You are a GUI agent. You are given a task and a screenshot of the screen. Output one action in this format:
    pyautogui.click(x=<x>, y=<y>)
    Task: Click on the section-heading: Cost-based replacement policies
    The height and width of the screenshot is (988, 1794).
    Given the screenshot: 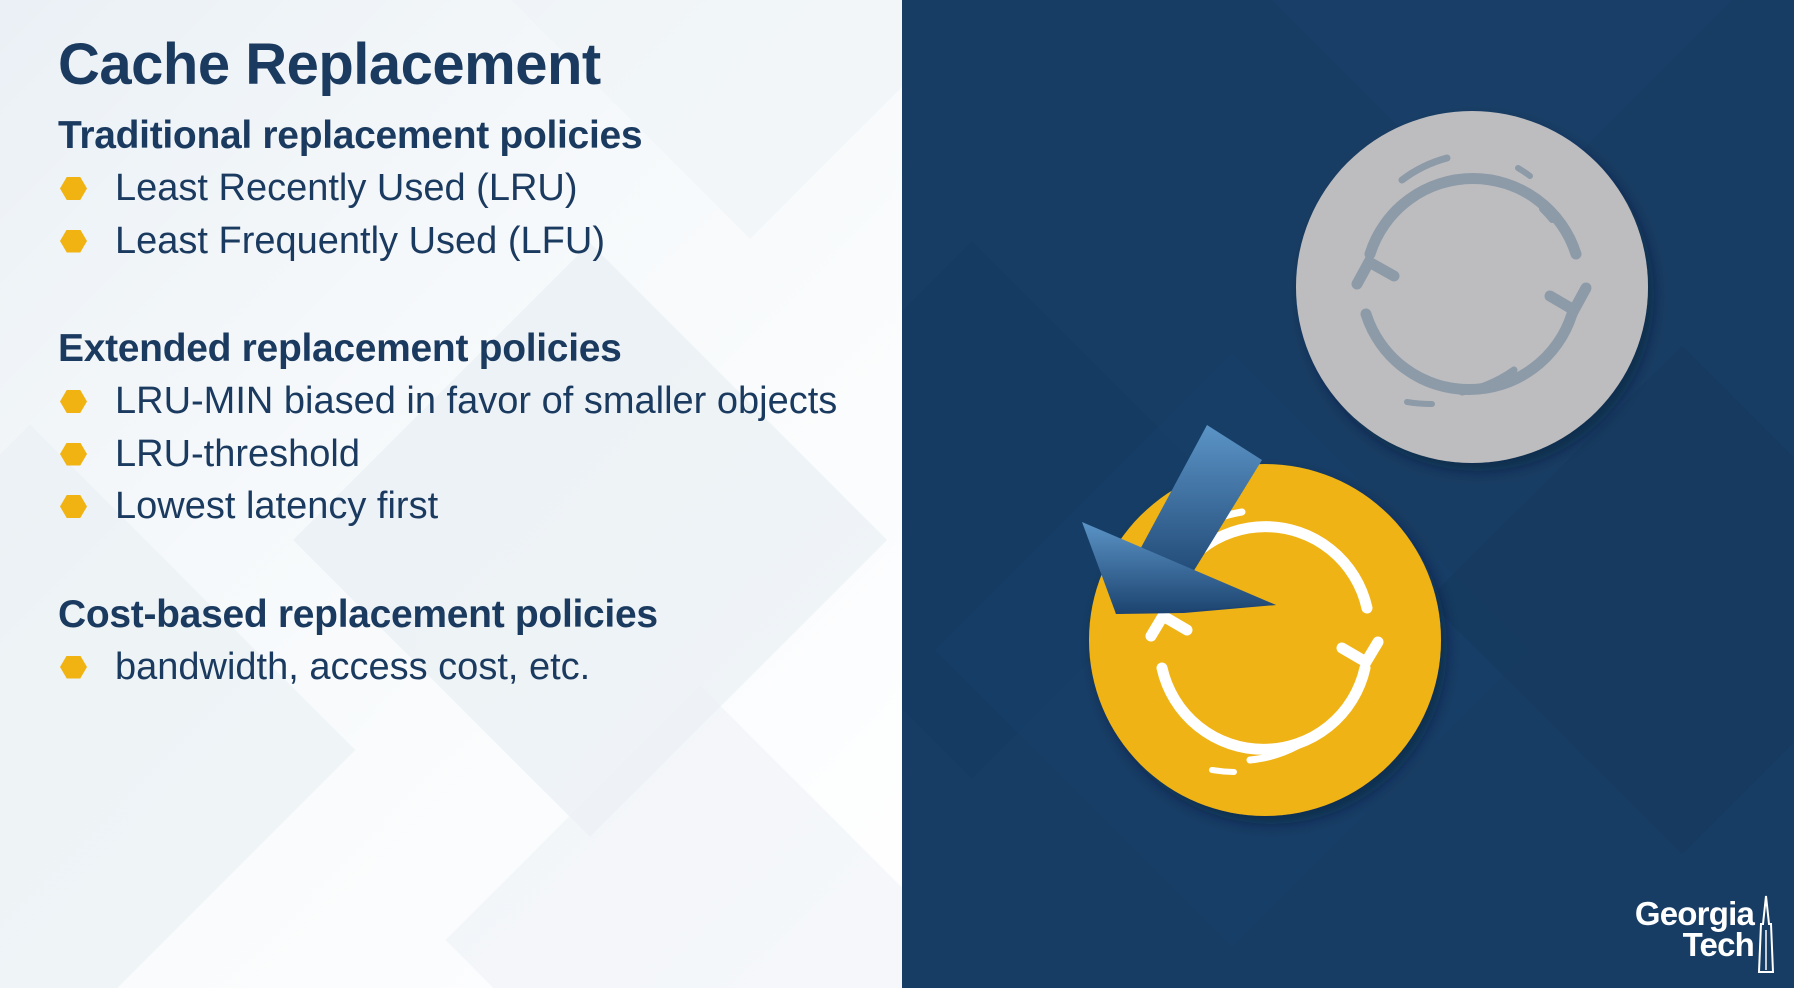 What is the action you would take?
    pyautogui.click(x=358, y=614)
    